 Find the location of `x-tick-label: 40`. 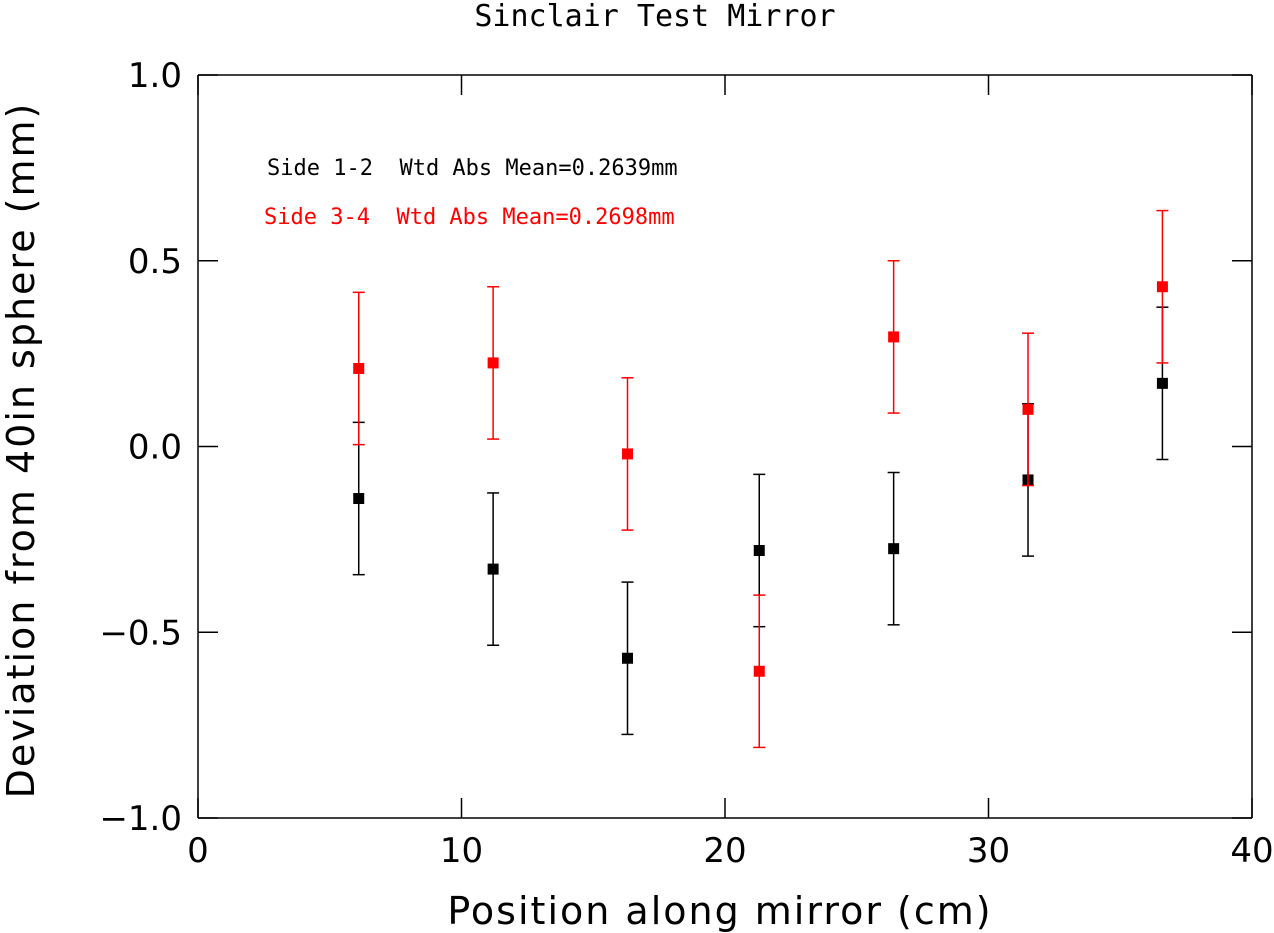

x-tick-label: 40 is located at coordinates (1251, 851).